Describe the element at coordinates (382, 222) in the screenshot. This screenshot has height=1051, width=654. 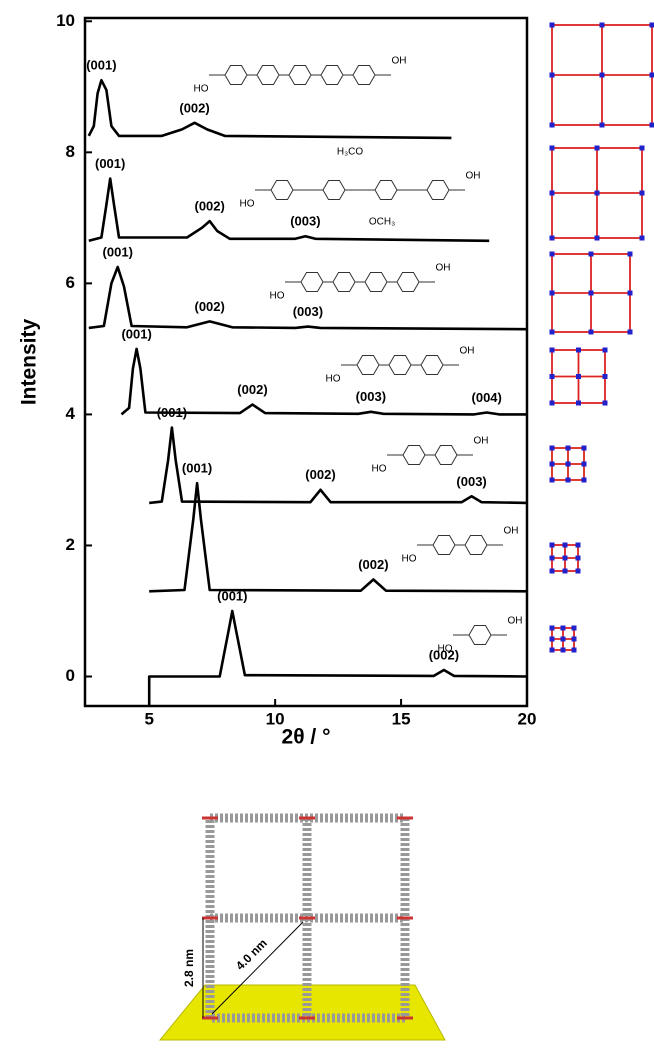
I see `molecule-label: OCH₃` at that location.